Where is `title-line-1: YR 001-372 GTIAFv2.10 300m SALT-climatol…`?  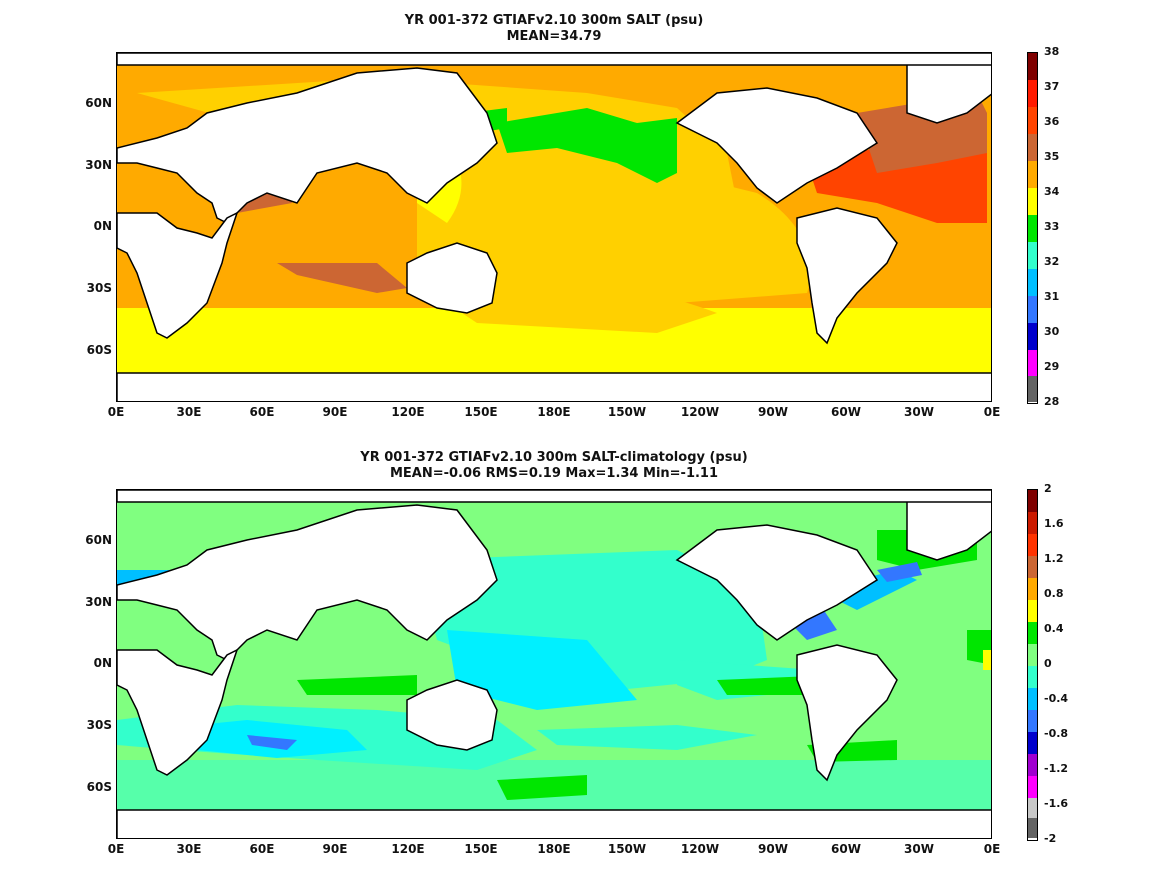
title-line-1: YR 001-372 GTIAFv2.10 300m SALT-climatol… is located at coordinates (554, 457).